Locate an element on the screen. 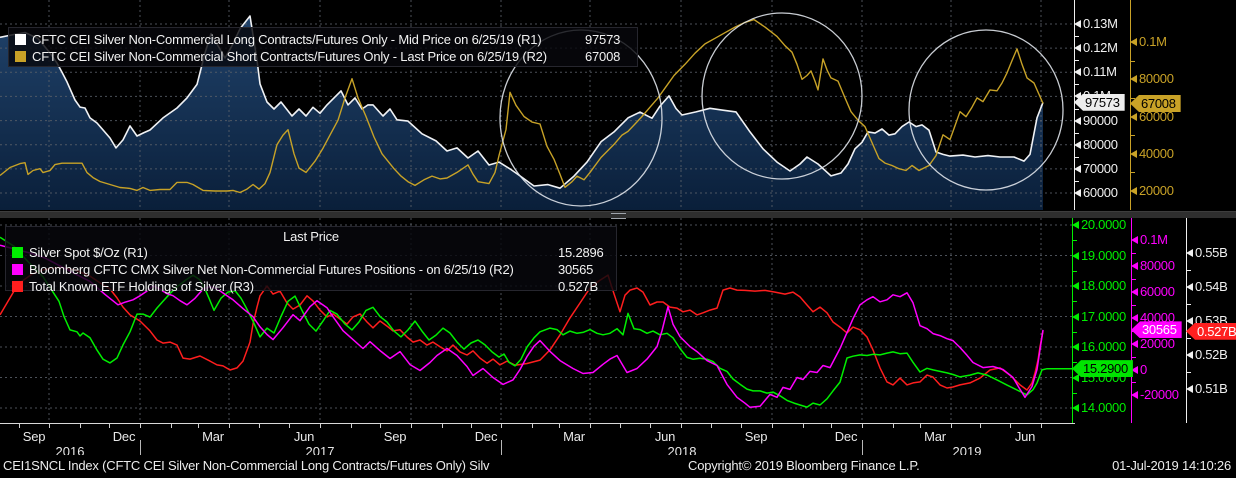 Image resolution: width=1236 pixels, height=478 pixels. axis-value-label: 20000 is located at coordinates (1157, 343).